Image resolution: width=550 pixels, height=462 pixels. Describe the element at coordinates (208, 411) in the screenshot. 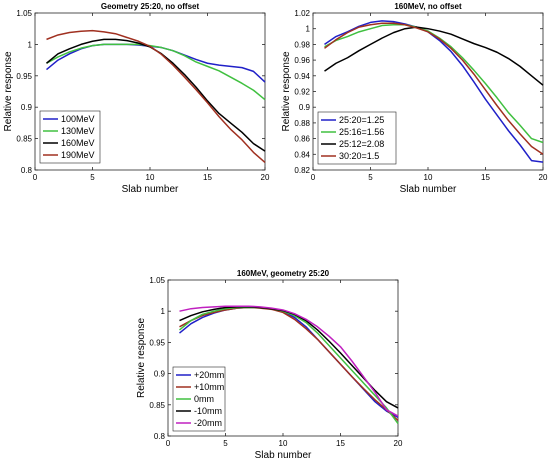

I see `legend-entry: -10mm` at that location.